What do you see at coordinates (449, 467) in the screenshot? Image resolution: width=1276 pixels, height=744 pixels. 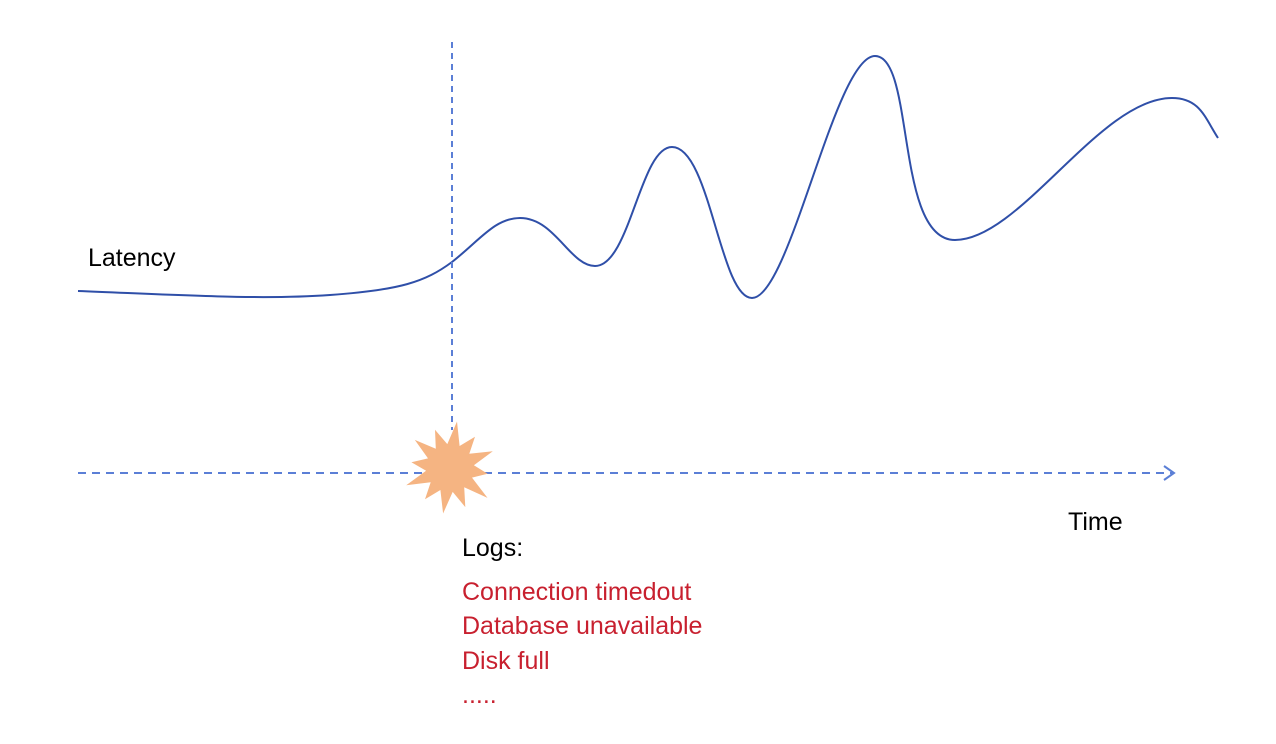 I see `starburst-icon` at bounding box center [449, 467].